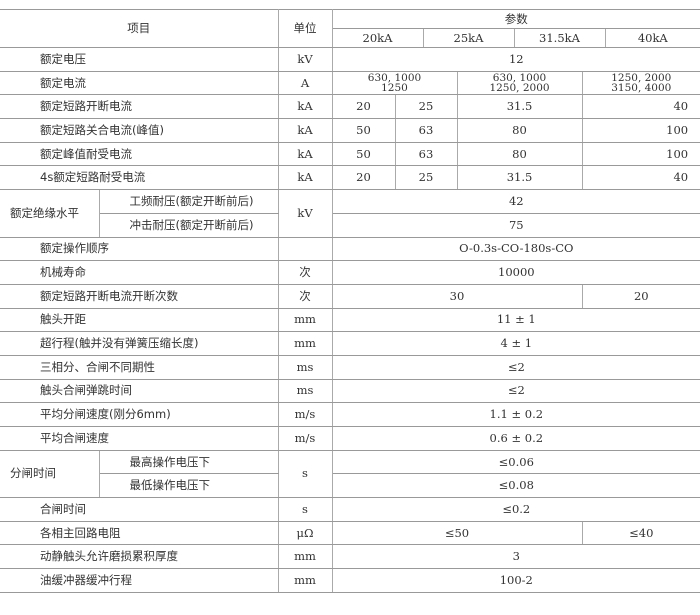  Describe the element at coordinates (50, 213) in the screenshot. I see `group-label: 额定绝缘水平` at that location.